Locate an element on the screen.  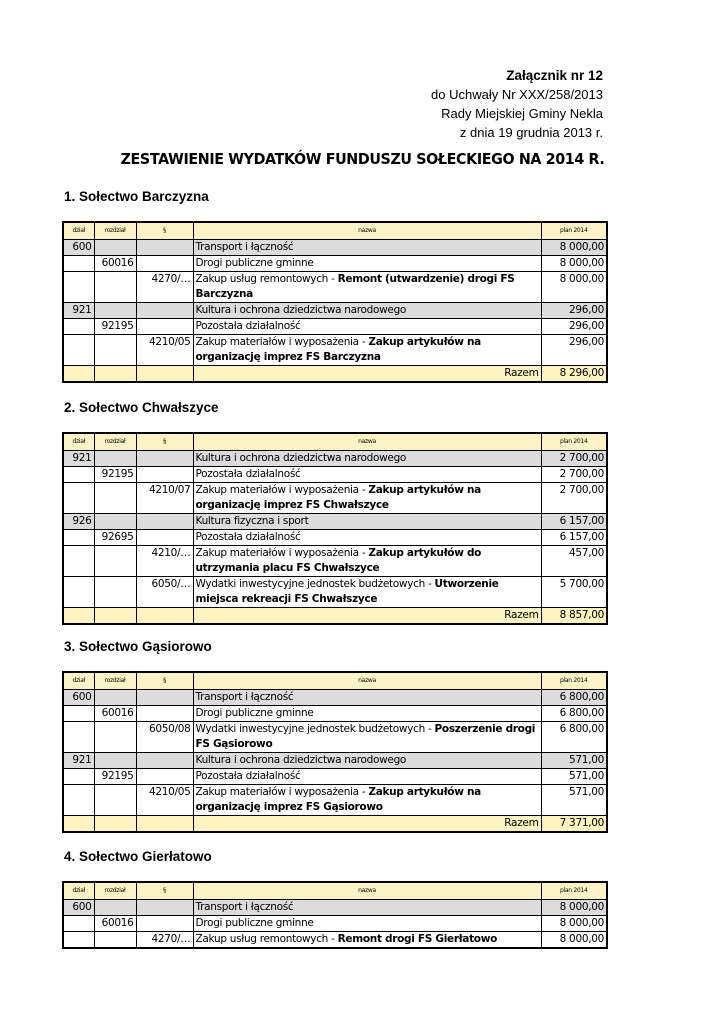
nazwa-bold-text: Poszerzenie drogi FS Gąsiorowo is located at coordinates (365, 736).